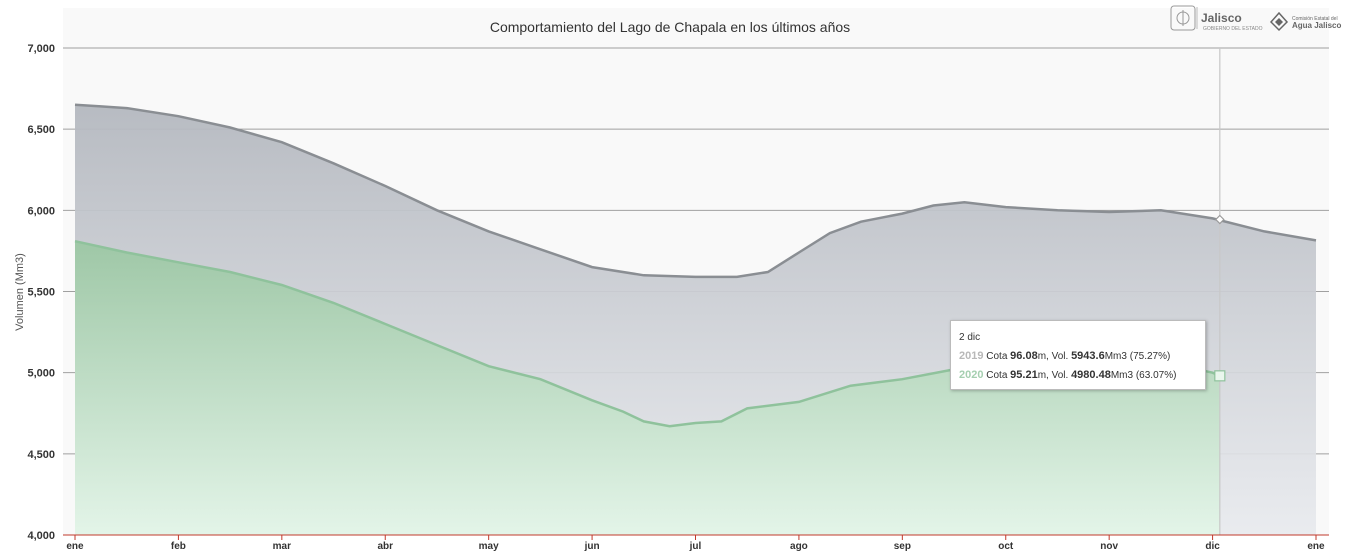 Image resolution: width=1352 pixels, height=560 pixels. Describe the element at coordinates (1150, 356) in the screenshot. I see `tooltip-percent: (75.27%)` at that location.